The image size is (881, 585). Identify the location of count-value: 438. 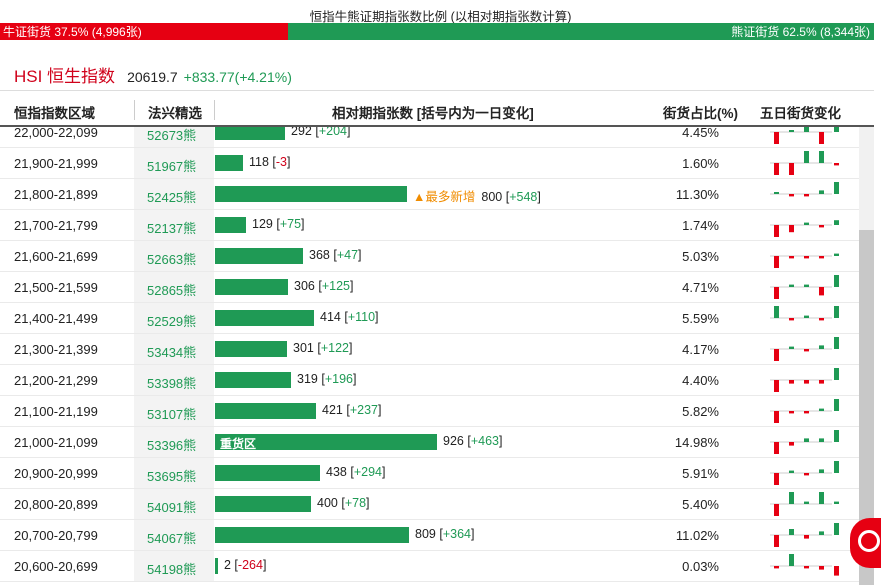
(336, 472).